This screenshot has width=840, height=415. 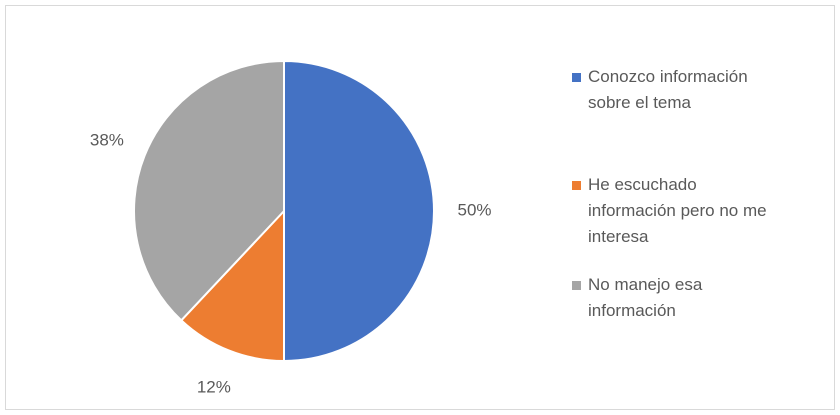 What do you see at coordinates (668, 89) in the screenshot?
I see `legend-label: Conozco información sobre el tema` at bounding box center [668, 89].